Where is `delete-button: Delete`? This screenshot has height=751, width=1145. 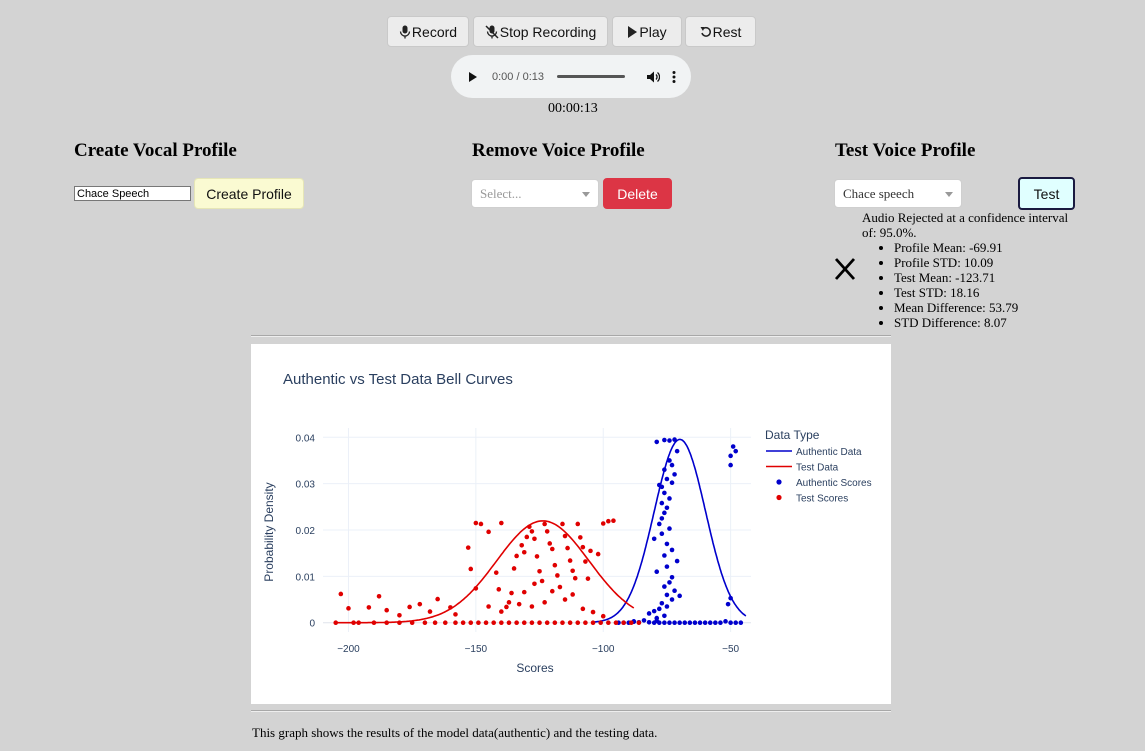
delete-button: Delete is located at coordinates (637, 193).